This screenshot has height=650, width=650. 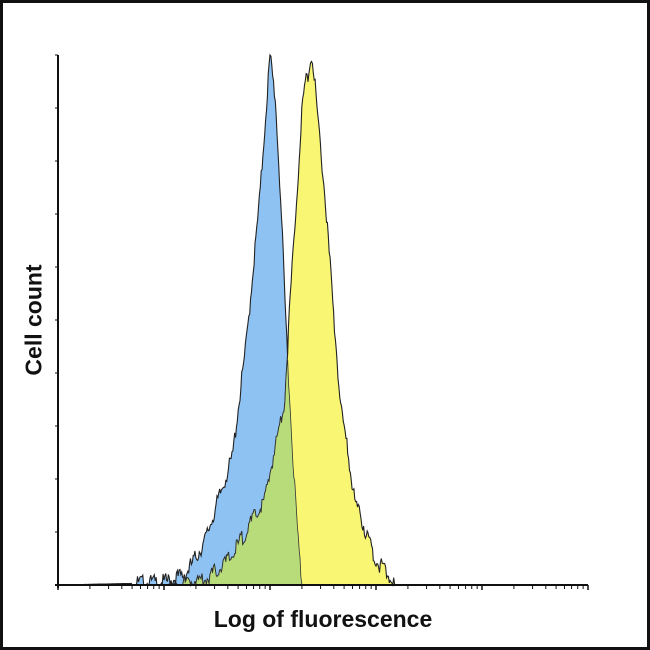 What do you see at coordinates (323, 619) in the screenshot?
I see `x-axis-label: Log of fluorescence` at bounding box center [323, 619].